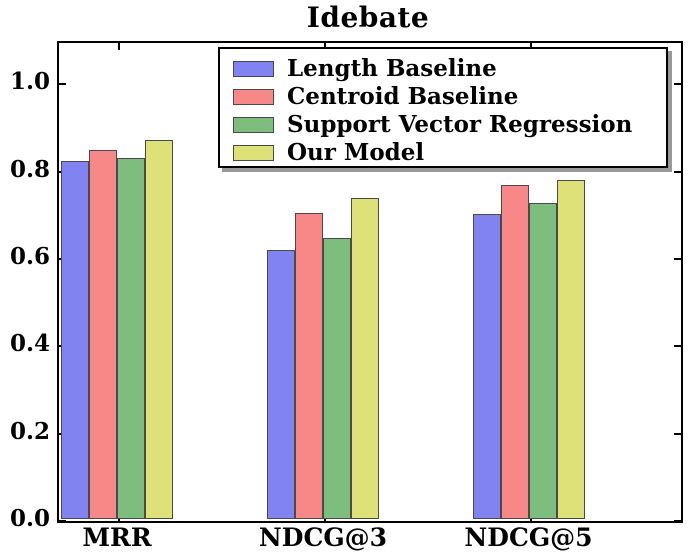 This screenshot has height=560, width=688. What do you see at coordinates (460, 124) in the screenshot?
I see `legend-label: Support Vector Regression` at bounding box center [460, 124].